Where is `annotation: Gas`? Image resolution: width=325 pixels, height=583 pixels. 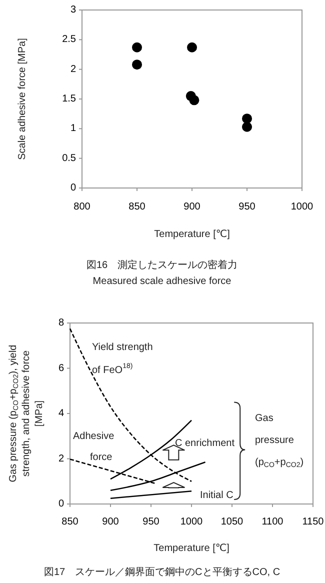
annotation: Gas is located at coordinates (264, 418).